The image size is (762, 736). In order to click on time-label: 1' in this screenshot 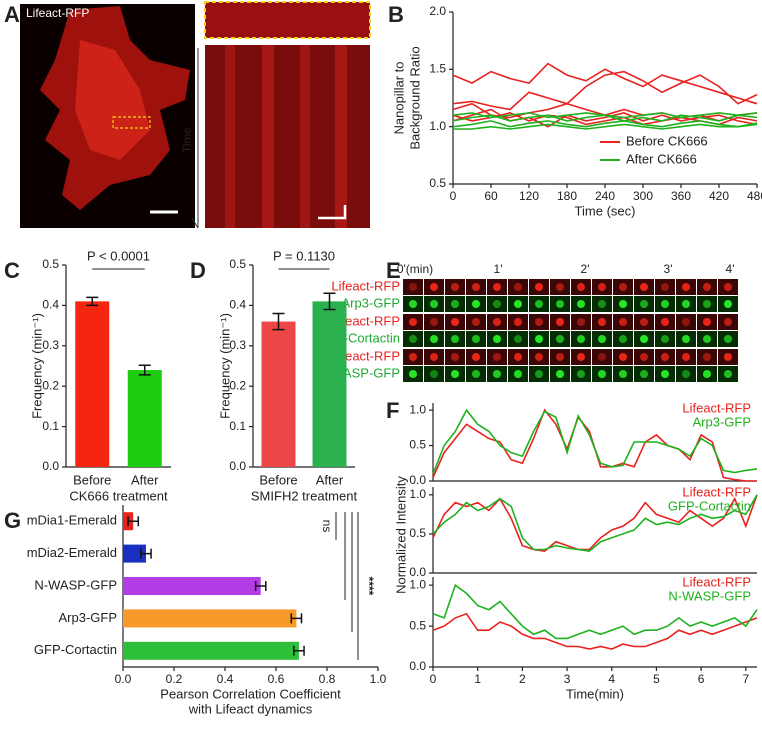, I will do `click(498, 269)`.